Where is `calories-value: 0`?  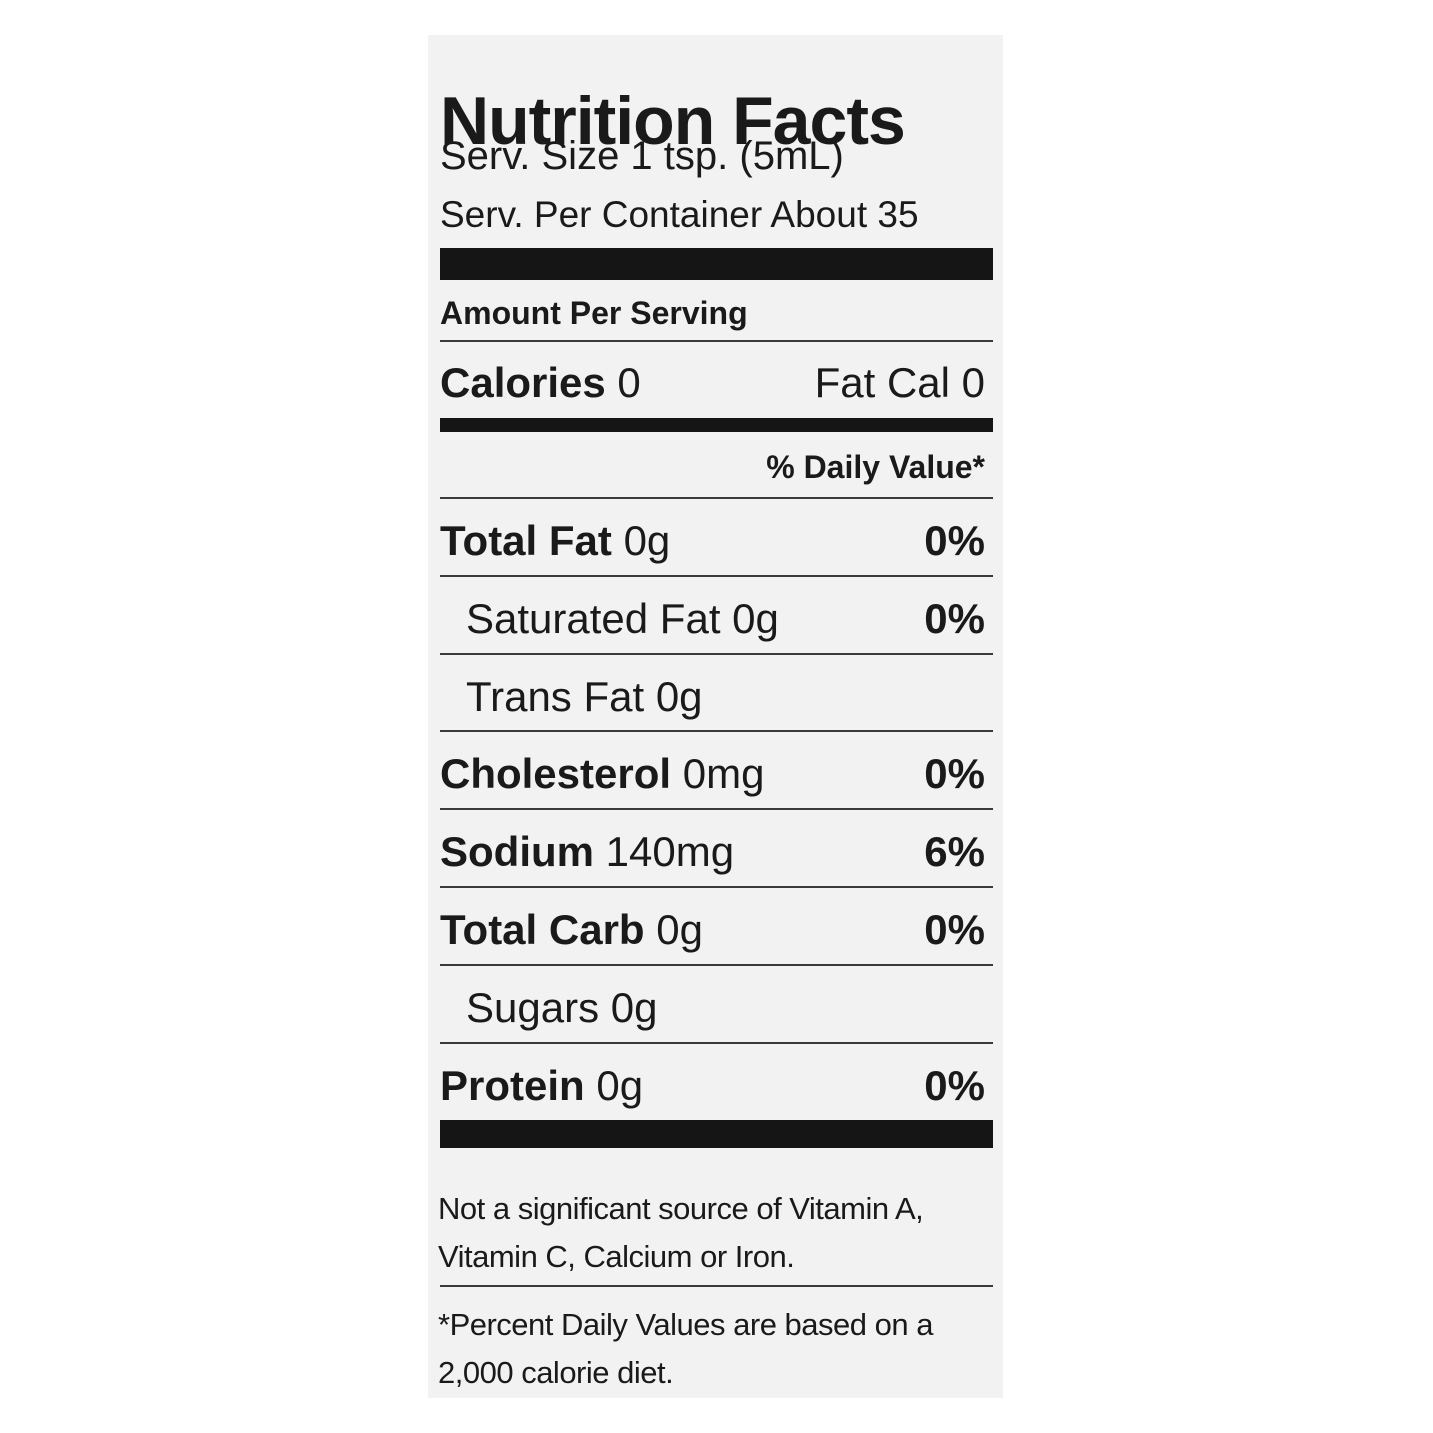
calories-value: 0 is located at coordinates (629, 382).